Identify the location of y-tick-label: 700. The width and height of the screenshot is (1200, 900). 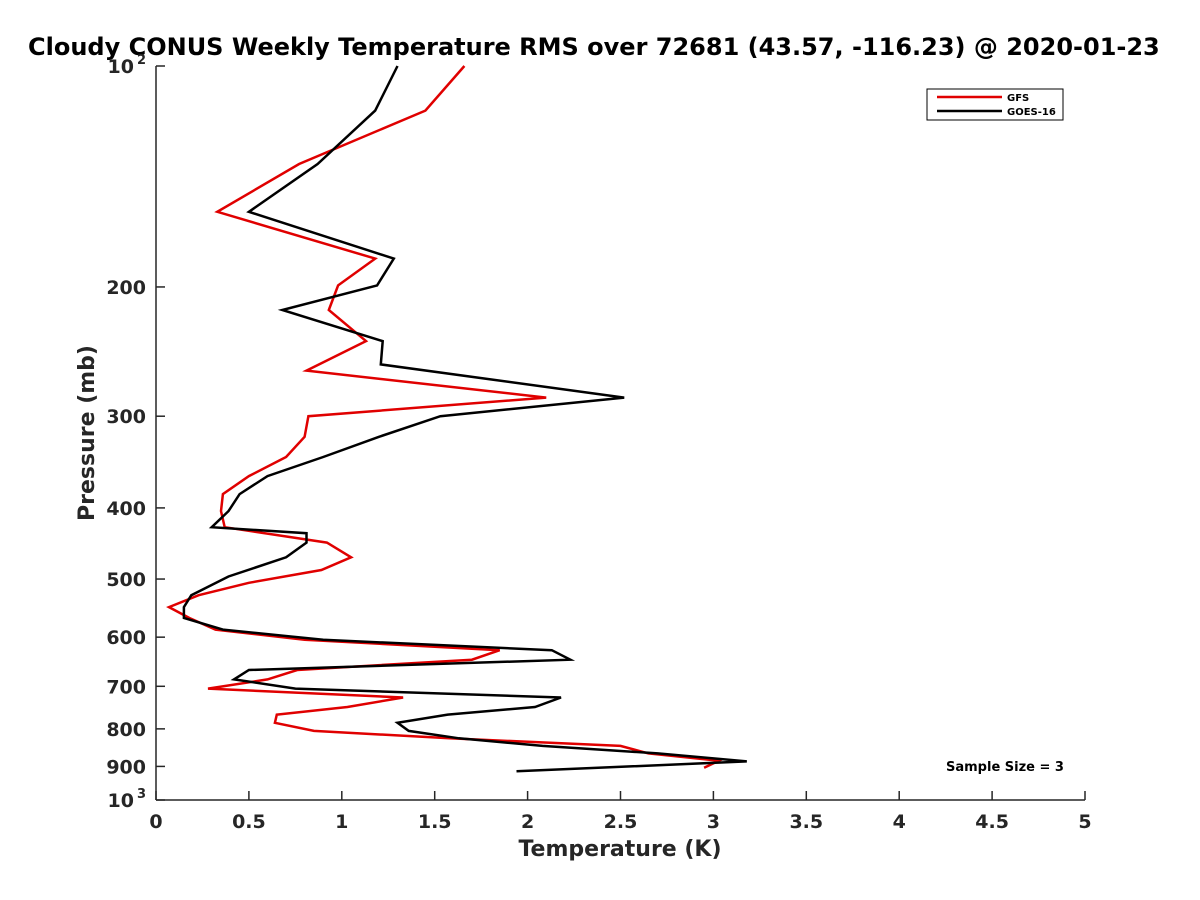
(126, 687).